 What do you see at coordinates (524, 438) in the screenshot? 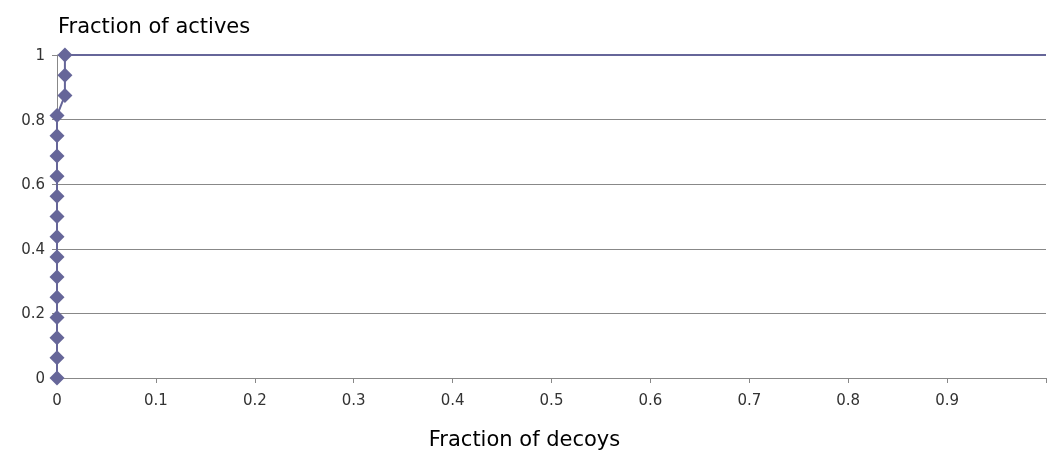
I see `x-axis-title: Fraction of decoys` at bounding box center [524, 438].